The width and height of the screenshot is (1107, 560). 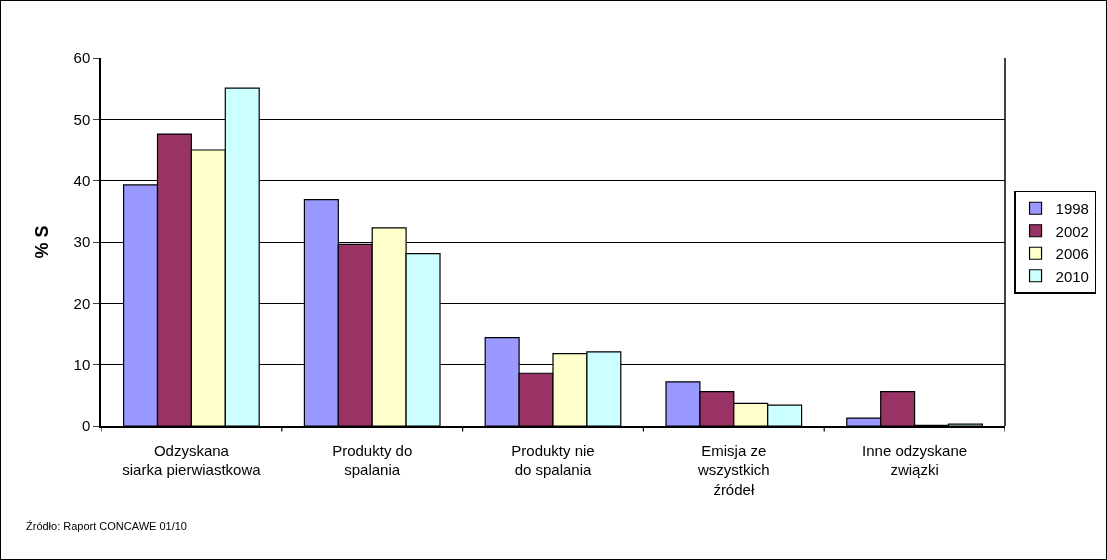 What do you see at coordinates (82, 119) in the screenshot?
I see `y-tick-label: 50` at bounding box center [82, 119].